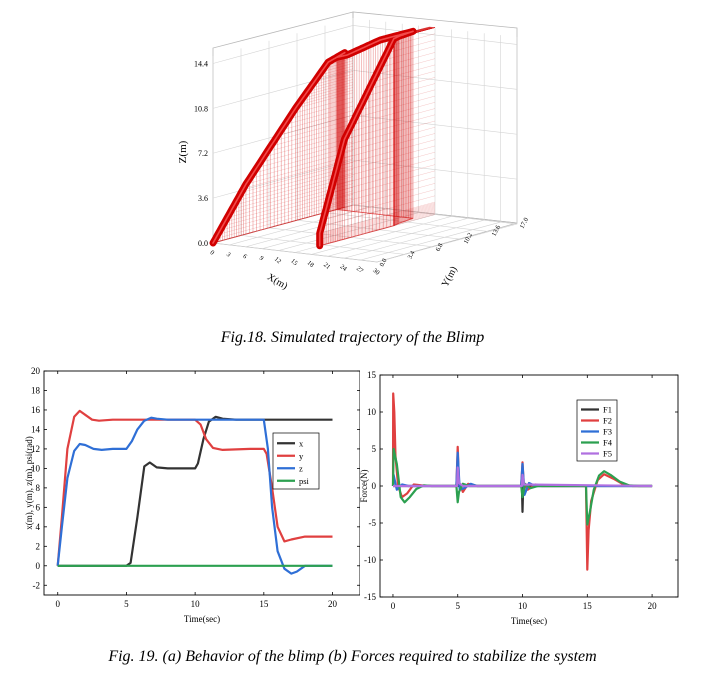  What do you see at coordinates (301, 443) in the screenshot?
I see `legend-label: x` at bounding box center [301, 443].